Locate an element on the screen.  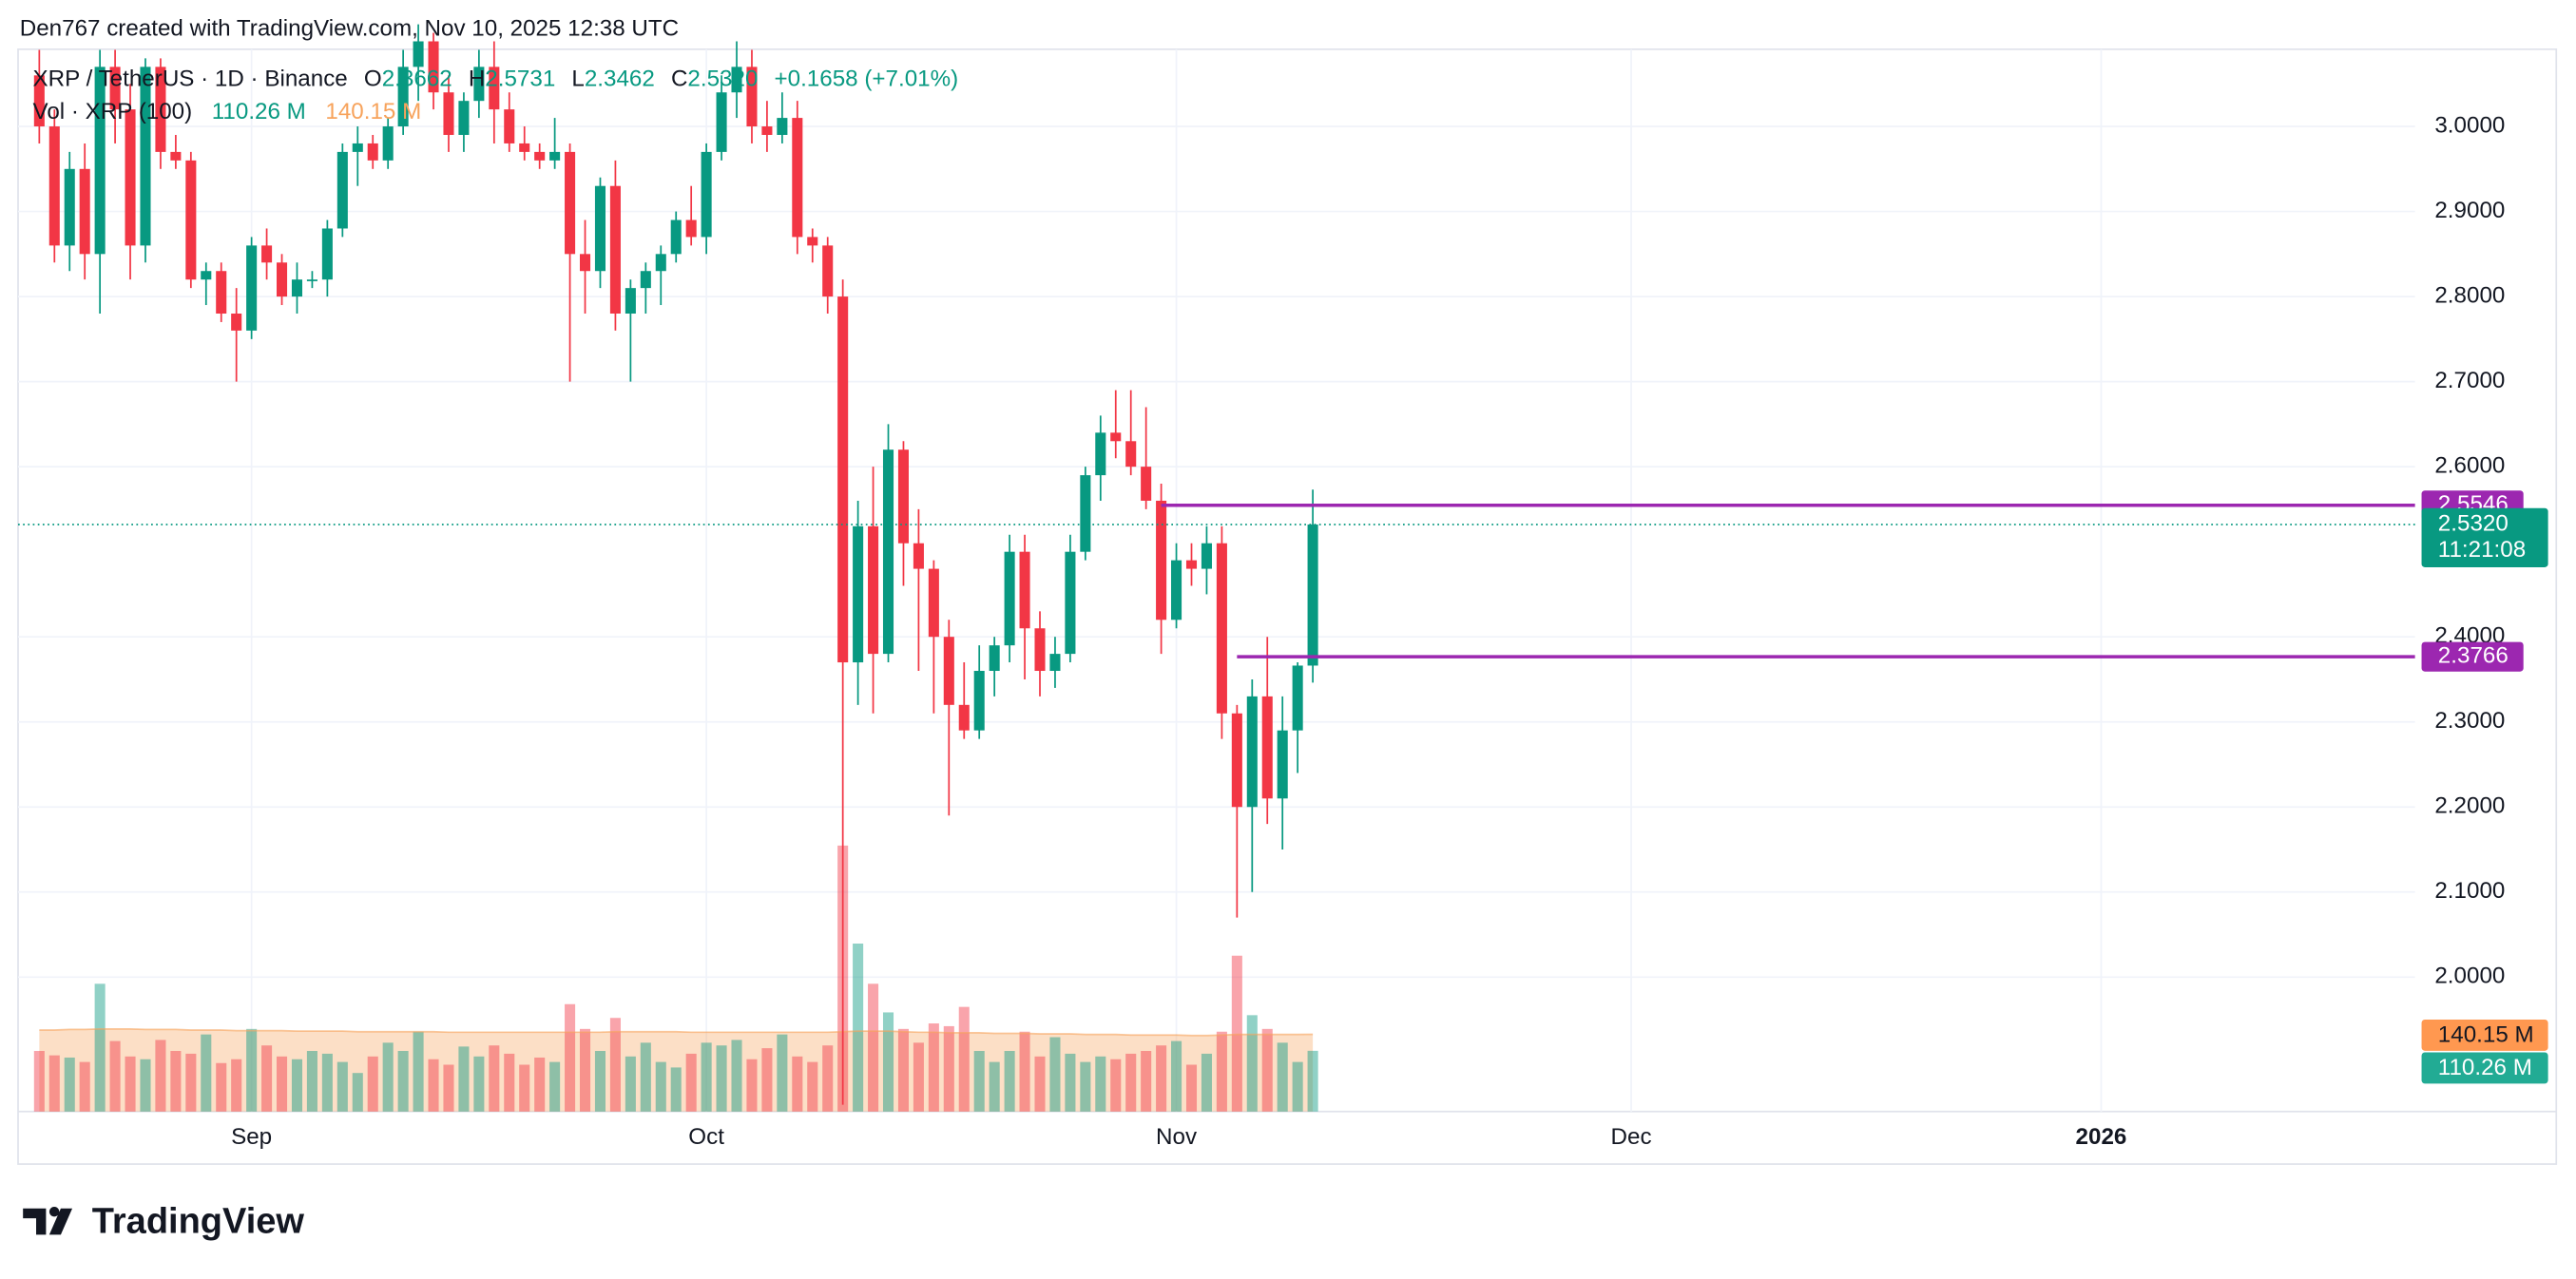
volume-legend: Vol · XRP (100) 110.26 M 140.15 M is located at coordinates (227, 113).